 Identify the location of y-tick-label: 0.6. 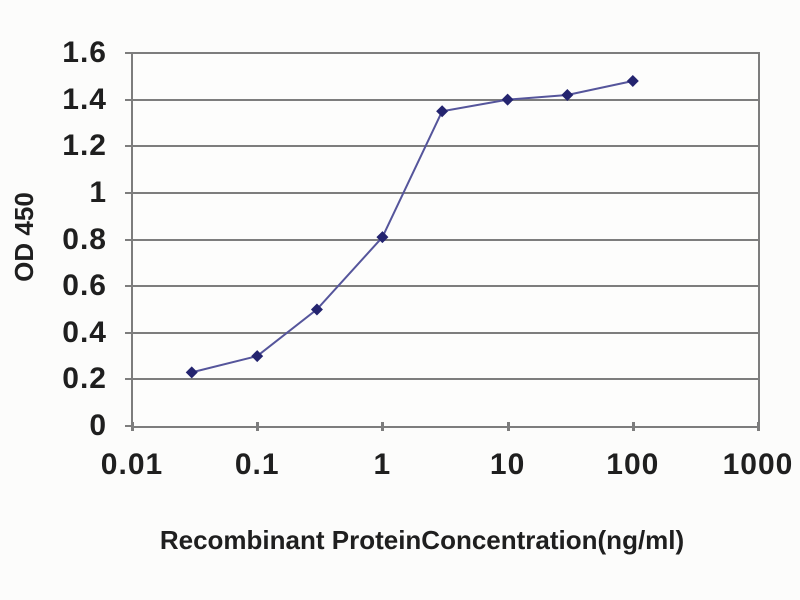
(84, 286).